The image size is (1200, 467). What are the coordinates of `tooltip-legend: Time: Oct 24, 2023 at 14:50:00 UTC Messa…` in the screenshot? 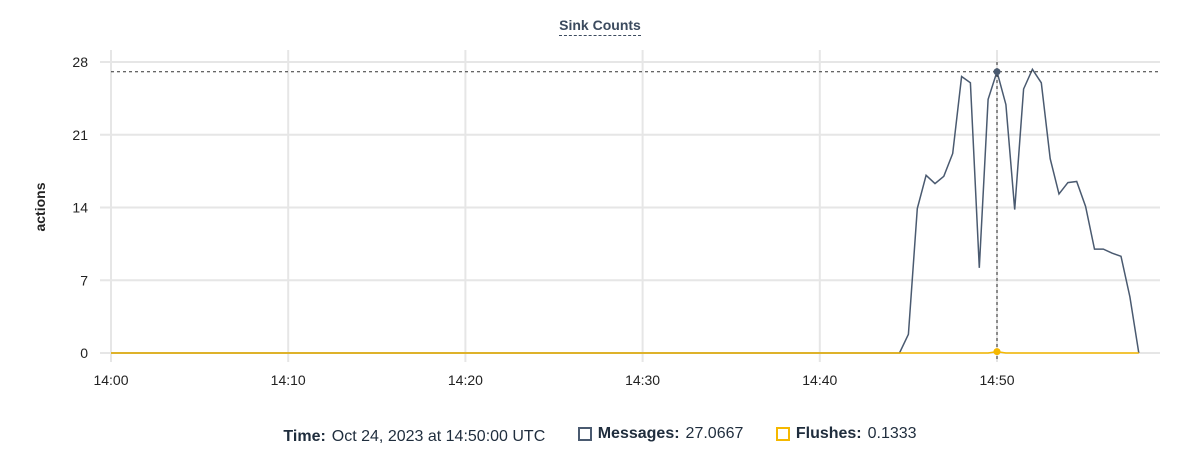 It's located at (600, 435).